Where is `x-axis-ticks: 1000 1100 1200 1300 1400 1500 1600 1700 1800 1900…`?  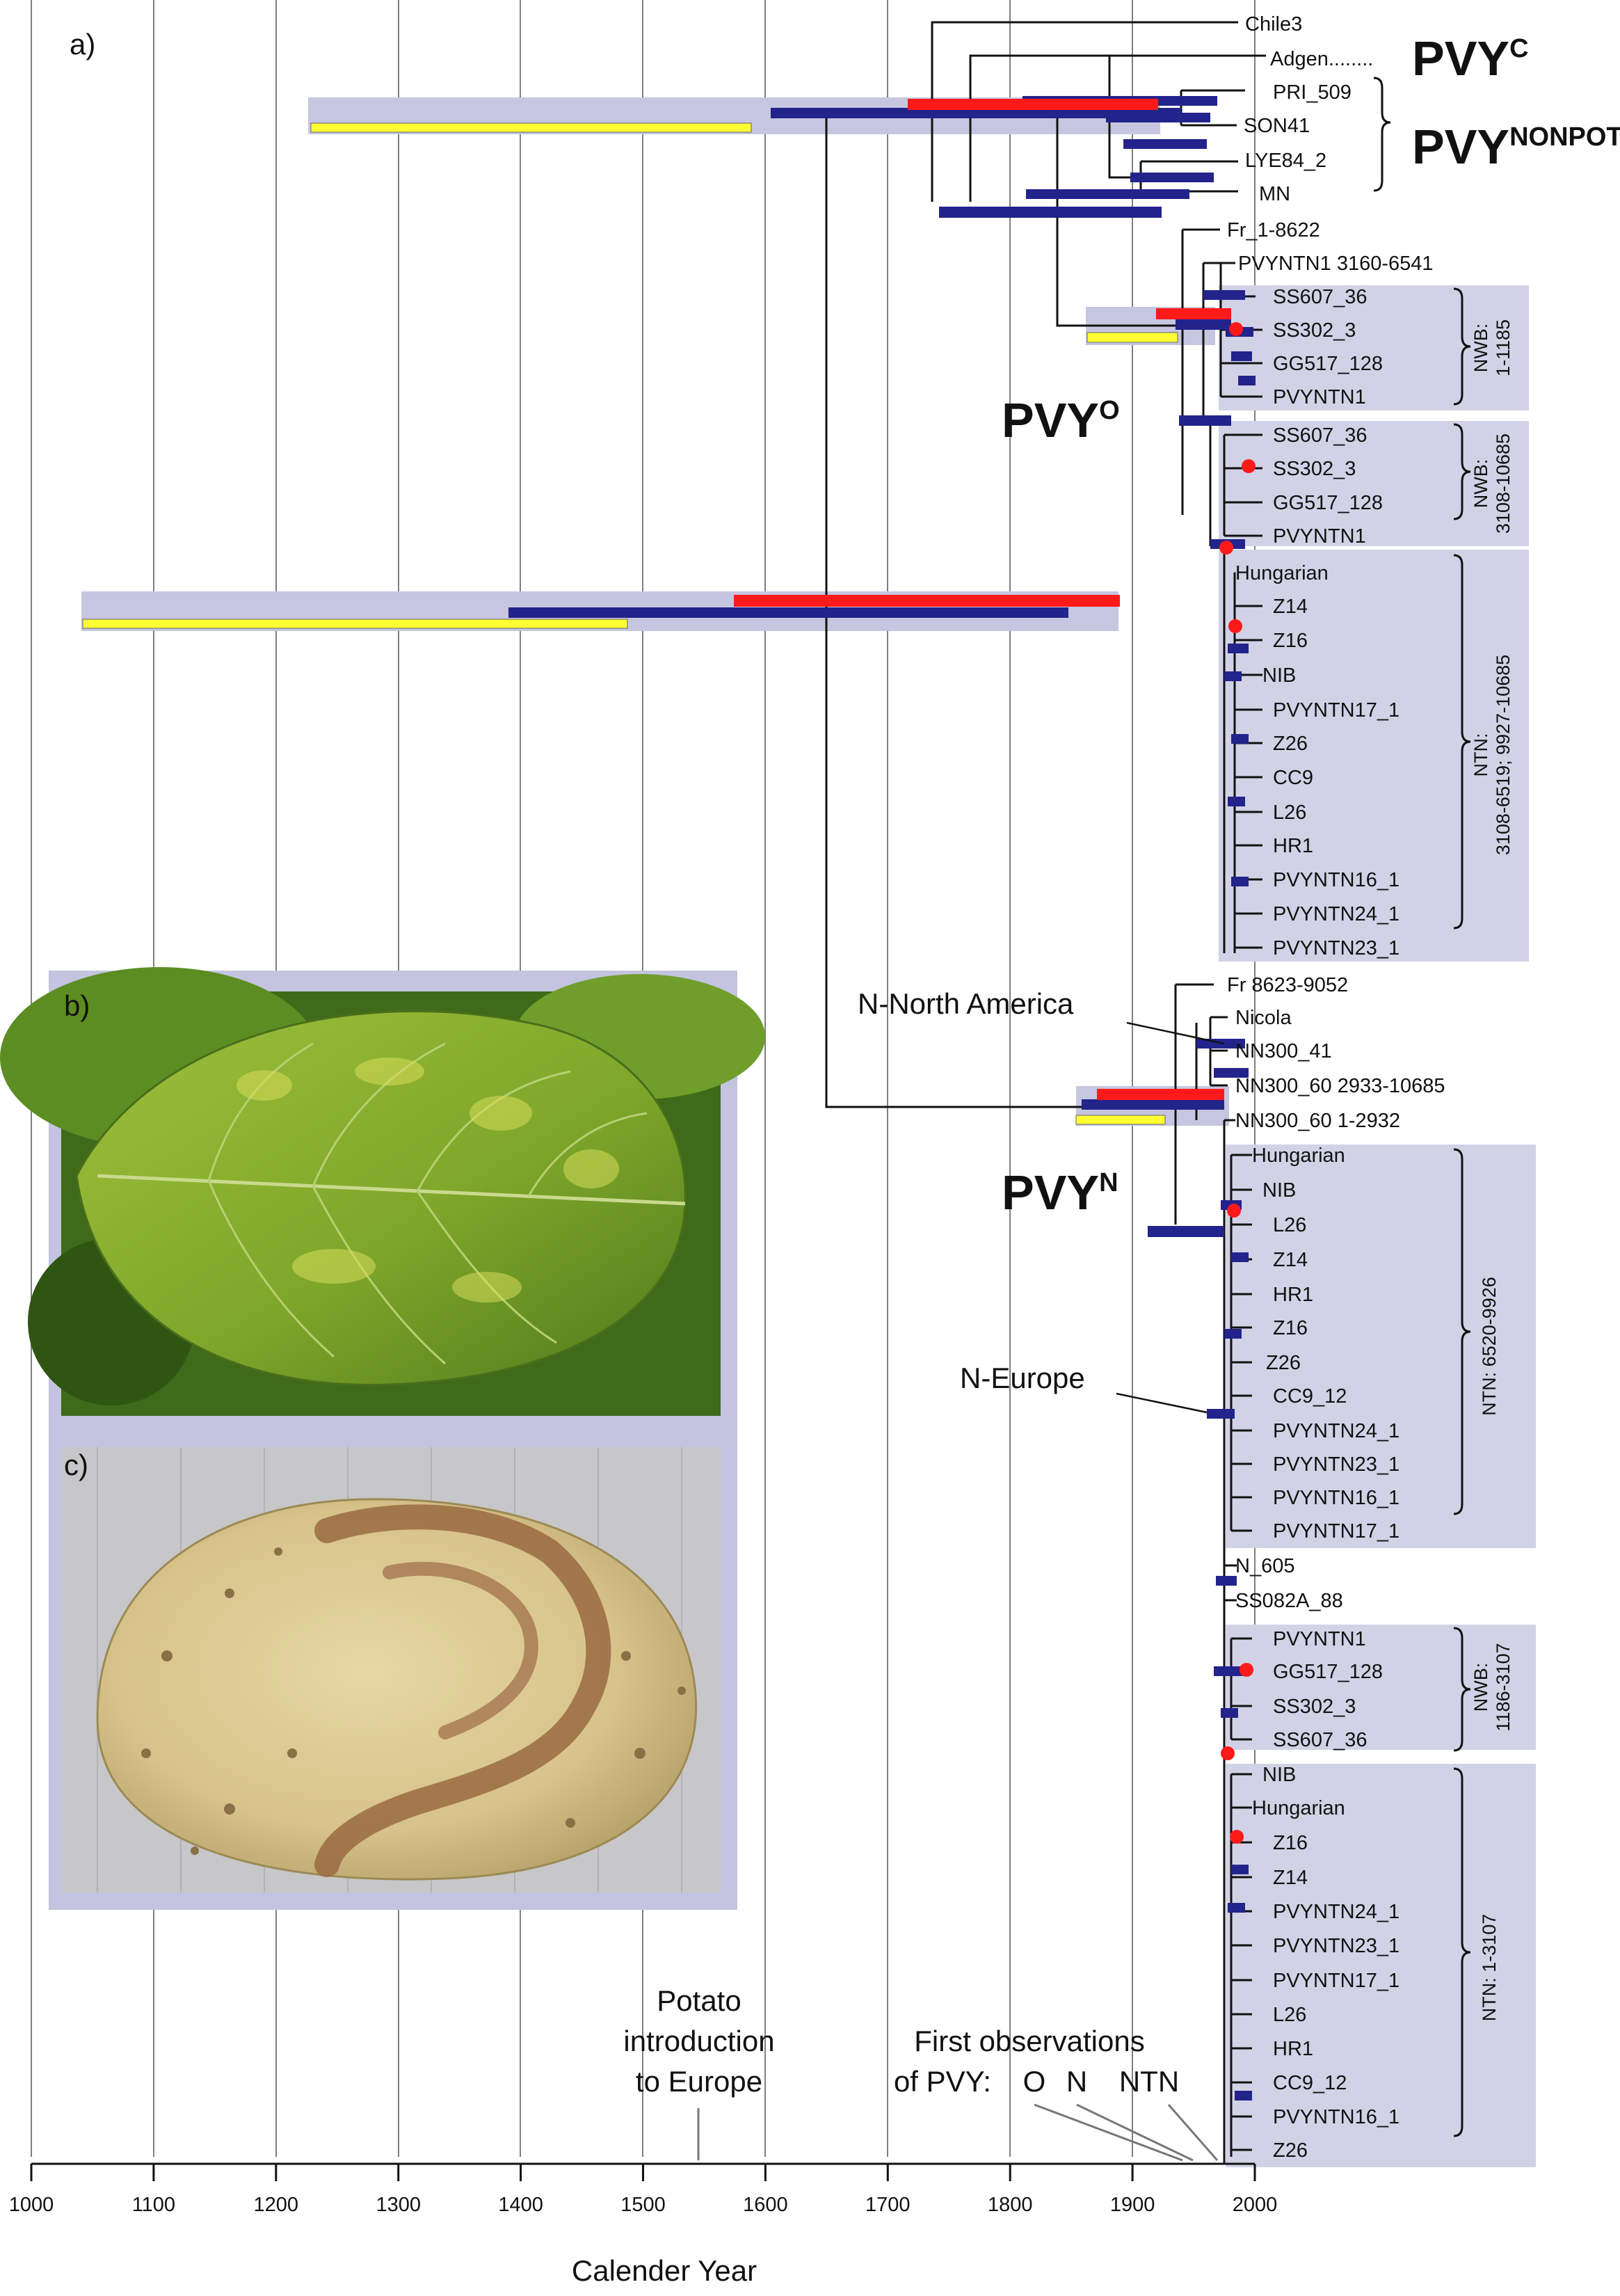 x-axis-ticks: 1000 1100 1200 1300 1400 1500 1600 1700 1800 1900… is located at coordinates (643, 2190).